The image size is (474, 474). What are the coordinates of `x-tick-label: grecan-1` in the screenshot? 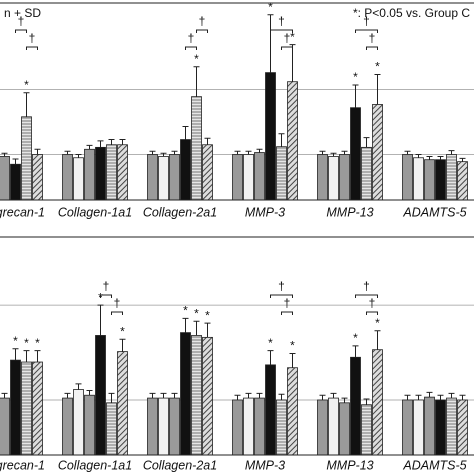 It's located at (22, 212).